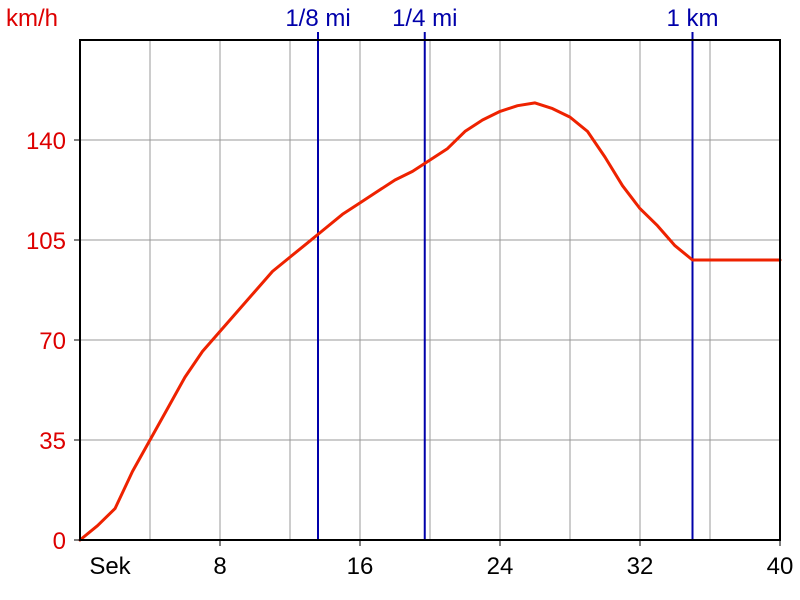 This screenshot has width=800, height=600. What do you see at coordinates (46, 141) in the screenshot?
I see `y-tick-label: 140` at bounding box center [46, 141].